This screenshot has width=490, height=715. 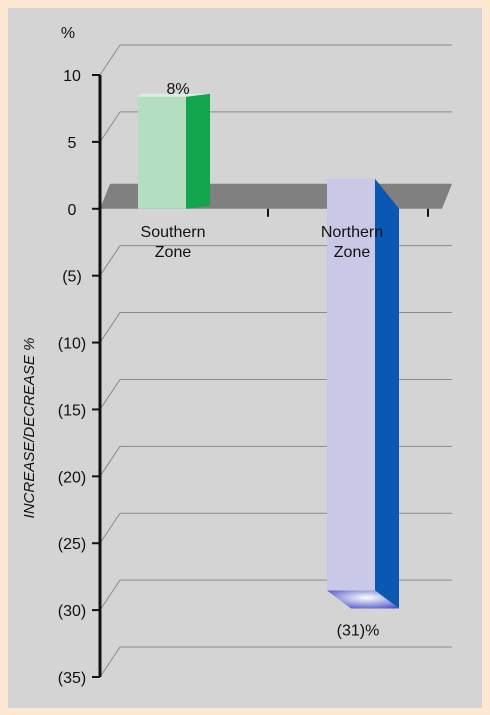 I want to click on y-tick-label: 0, so click(x=72, y=210).